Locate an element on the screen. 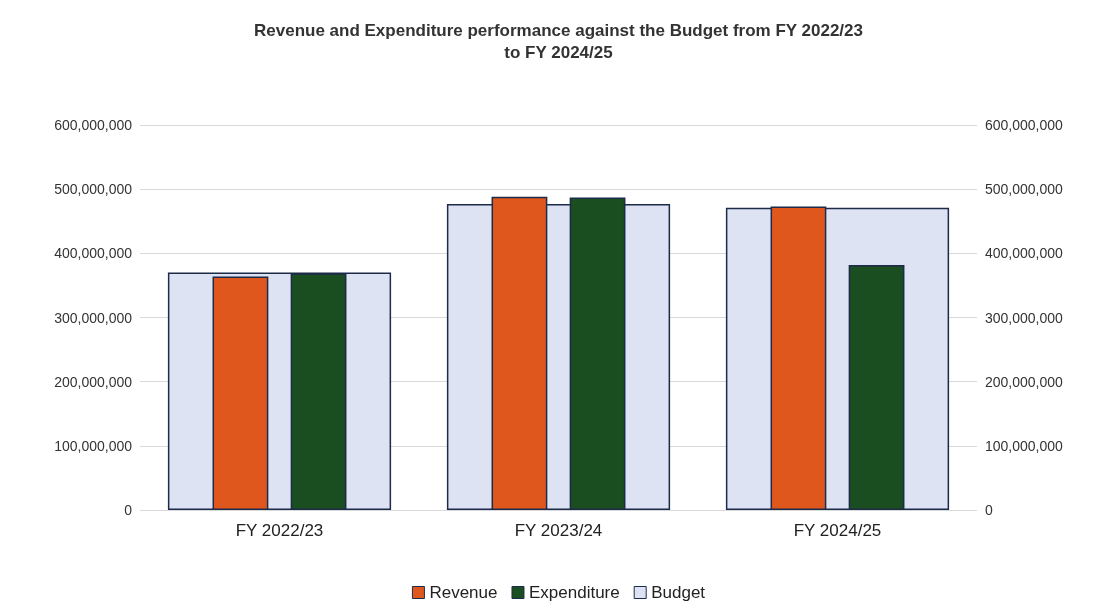 This screenshot has height=616, width=1117. y-tick-label: 100,000,000 is located at coordinates (93, 445).